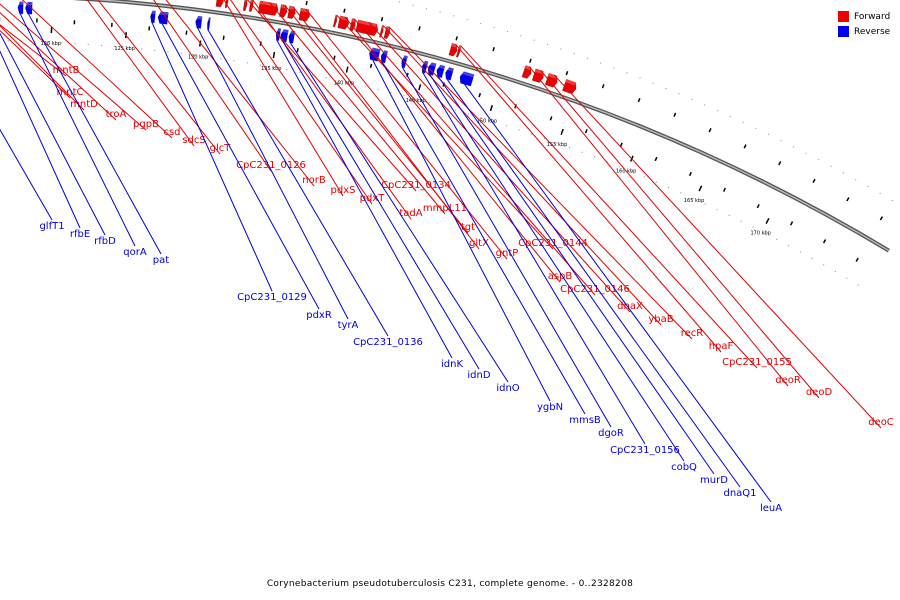  I want to click on reverse-gene-label: pdxR, so click(319, 315).